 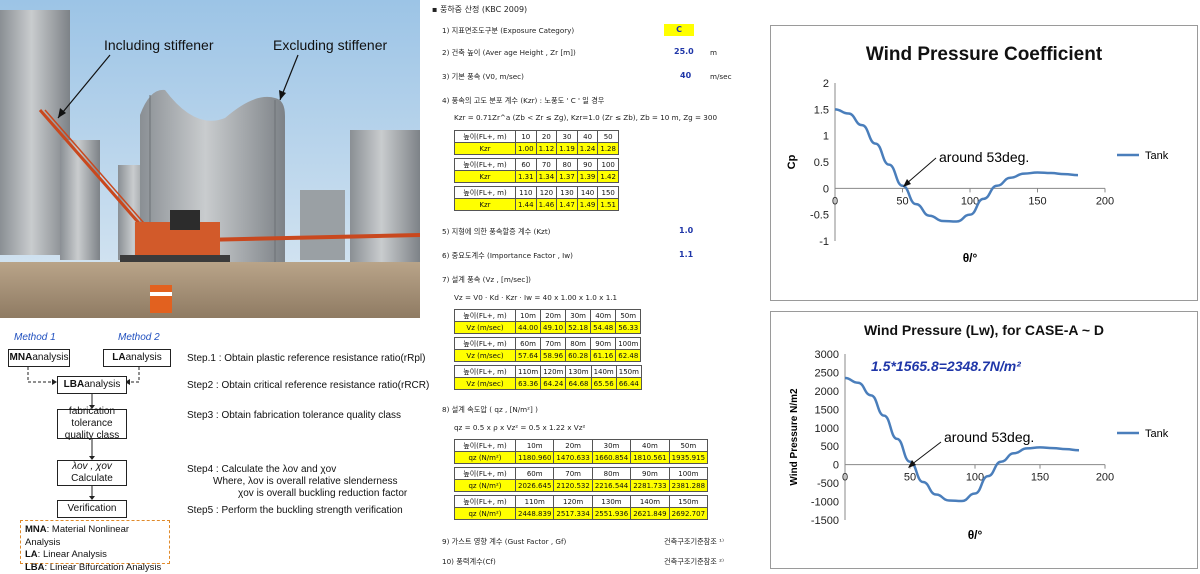 I want to click on table-cell: 1.12, so click(x=546, y=149).